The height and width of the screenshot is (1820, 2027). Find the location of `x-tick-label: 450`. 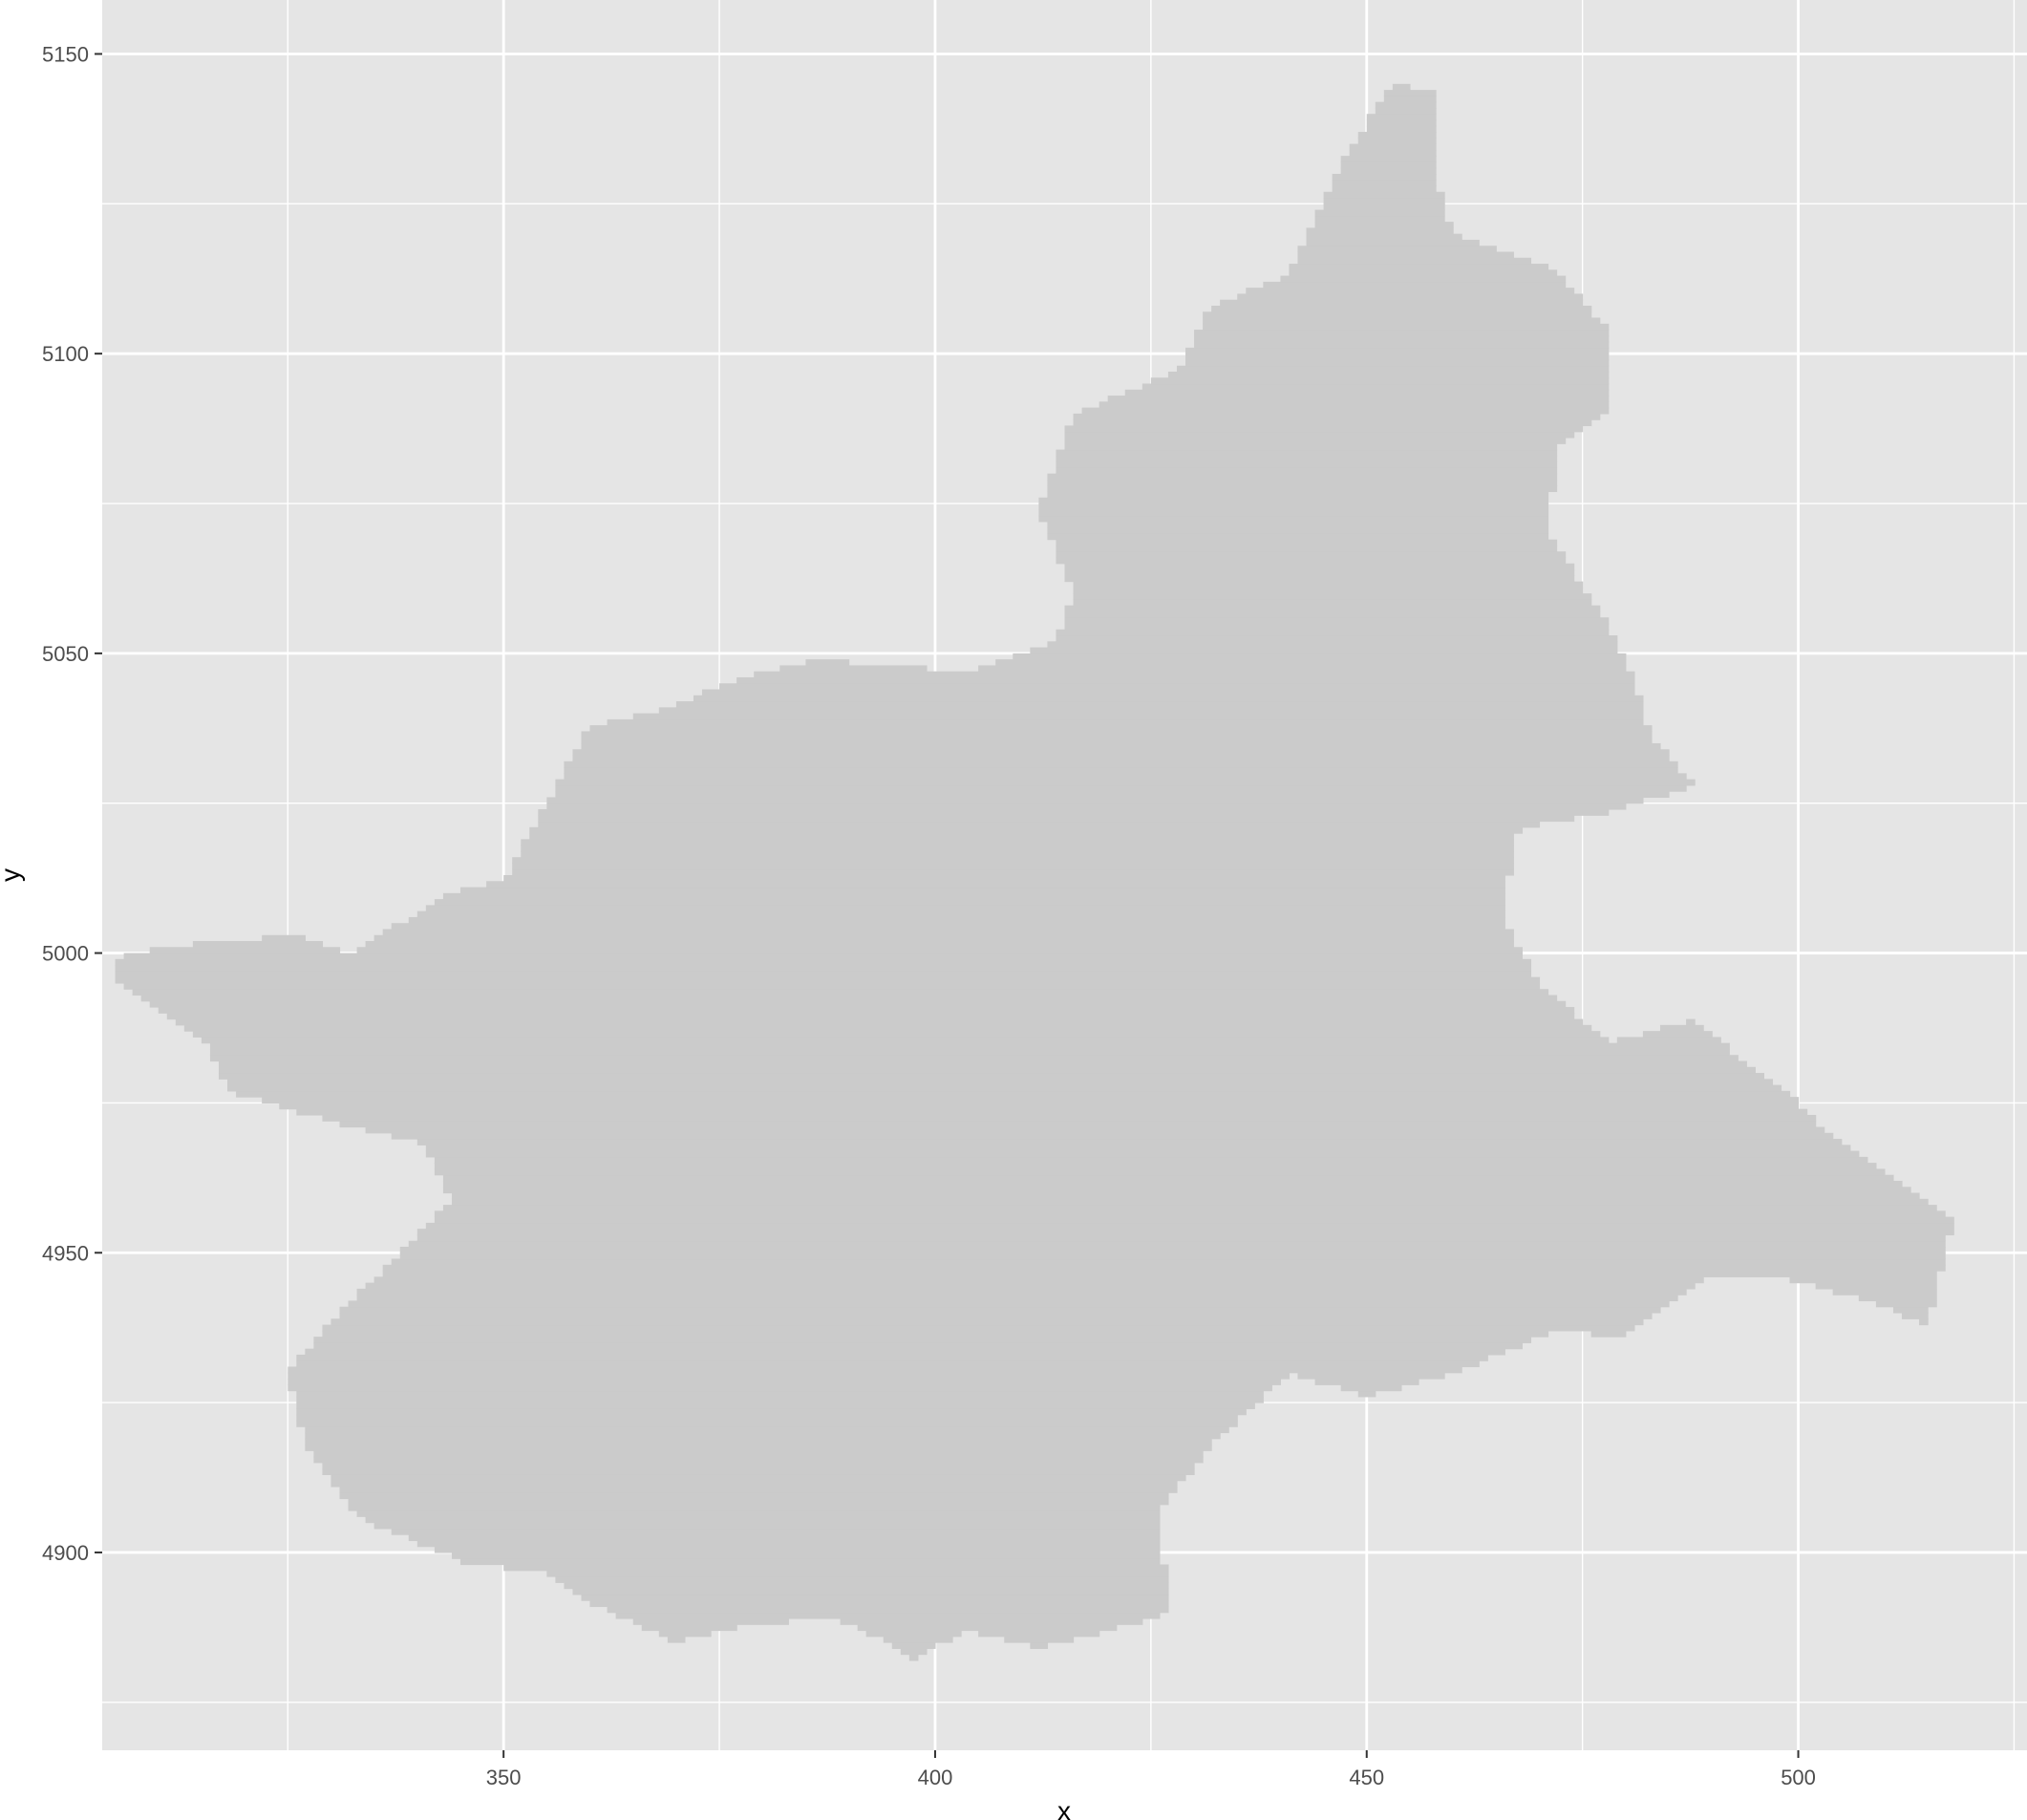

x-tick-label: 450 is located at coordinates (1366, 1777).